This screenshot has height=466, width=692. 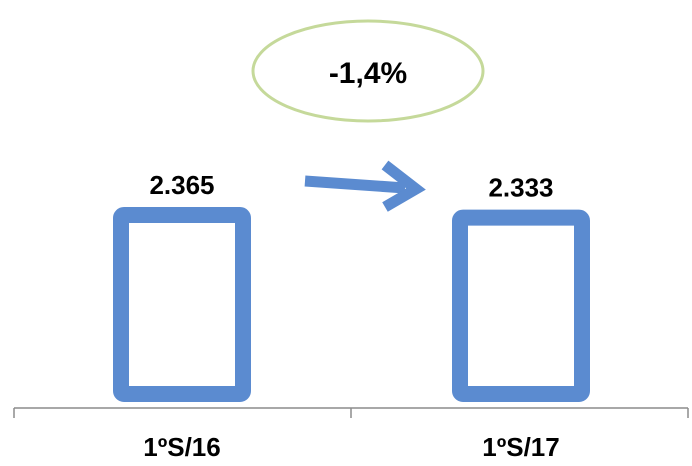 What do you see at coordinates (520, 447) in the screenshot?
I see `category-label-2: 1ºS/17` at bounding box center [520, 447].